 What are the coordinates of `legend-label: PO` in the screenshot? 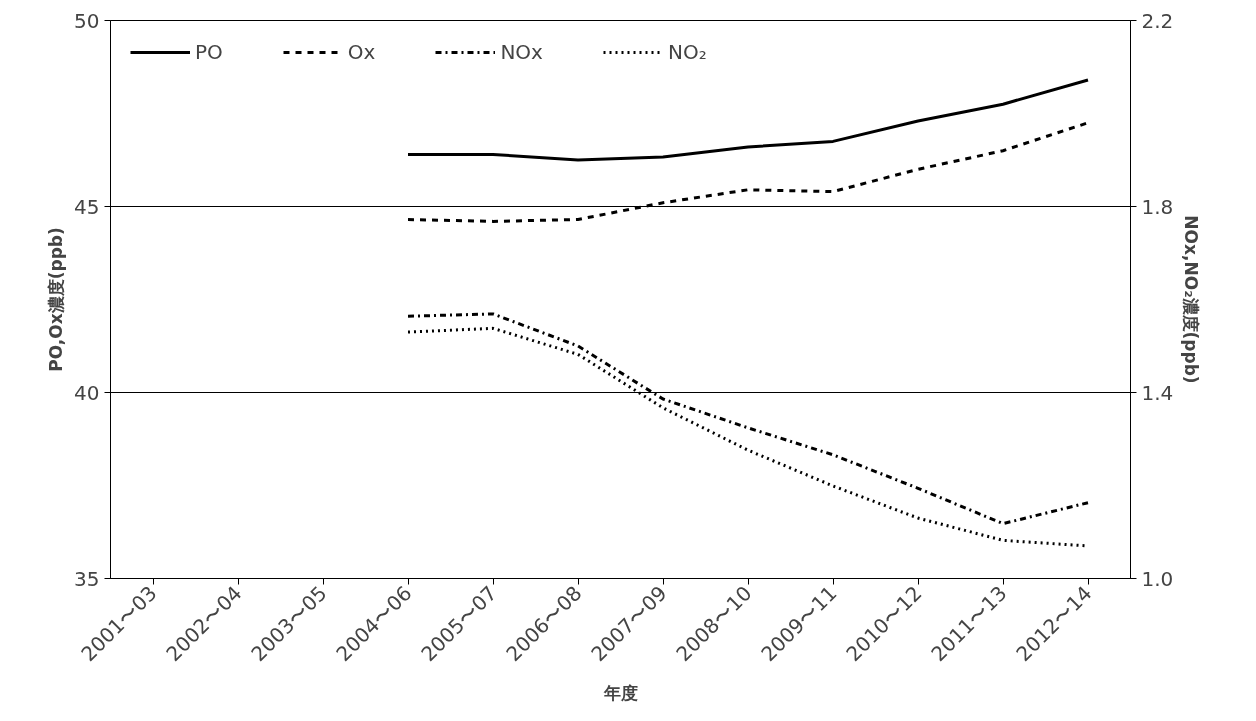 It's located at (209, 52).